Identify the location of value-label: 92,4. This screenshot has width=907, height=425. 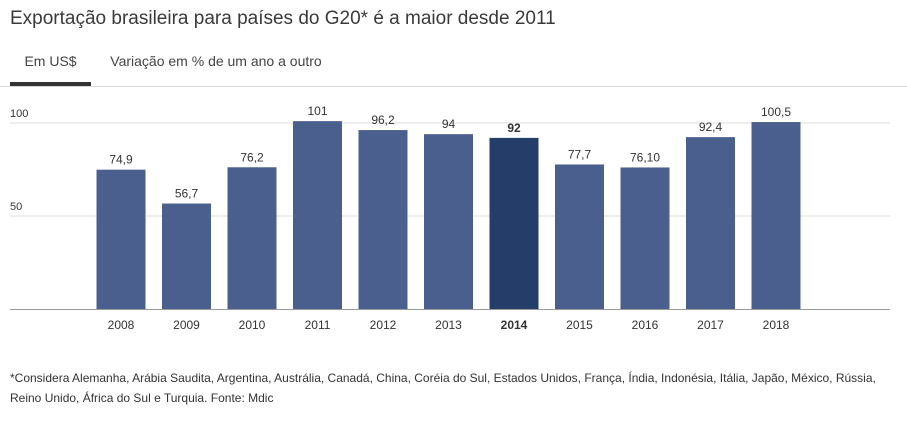
(711, 127).